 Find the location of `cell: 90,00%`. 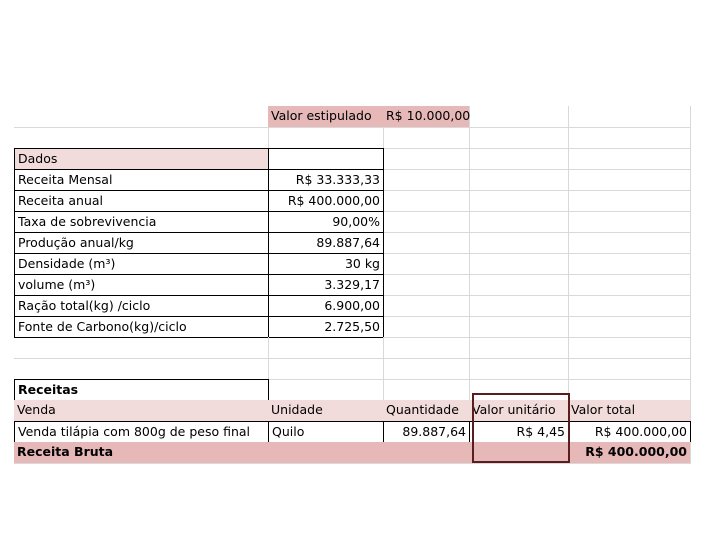

cell: 90,00% is located at coordinates (326, 222).